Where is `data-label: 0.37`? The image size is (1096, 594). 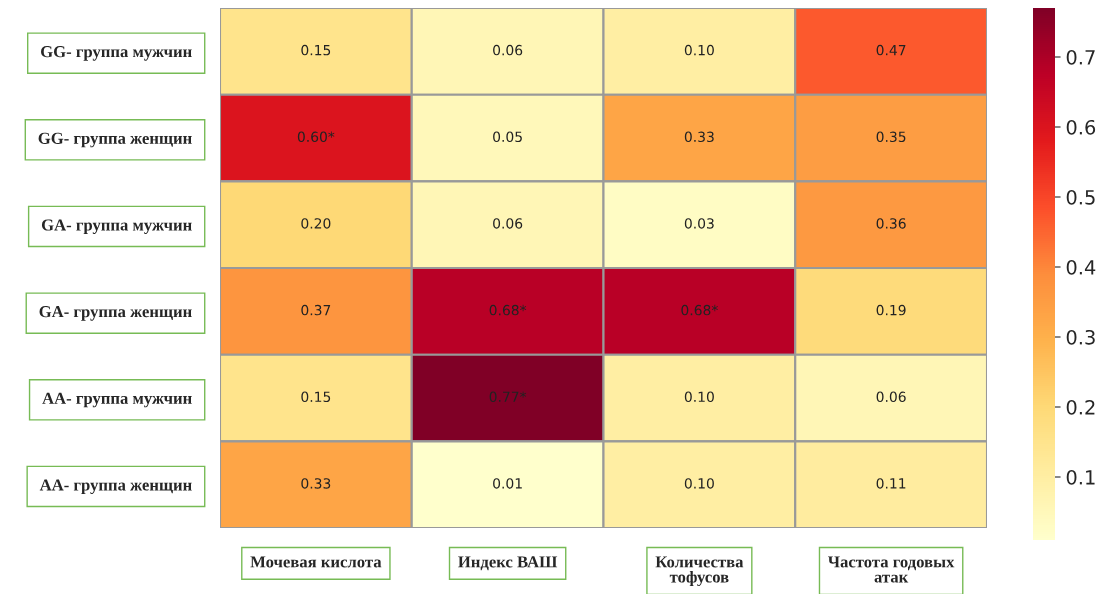 data-label: 0.37 is located at coordinates (316, 310).